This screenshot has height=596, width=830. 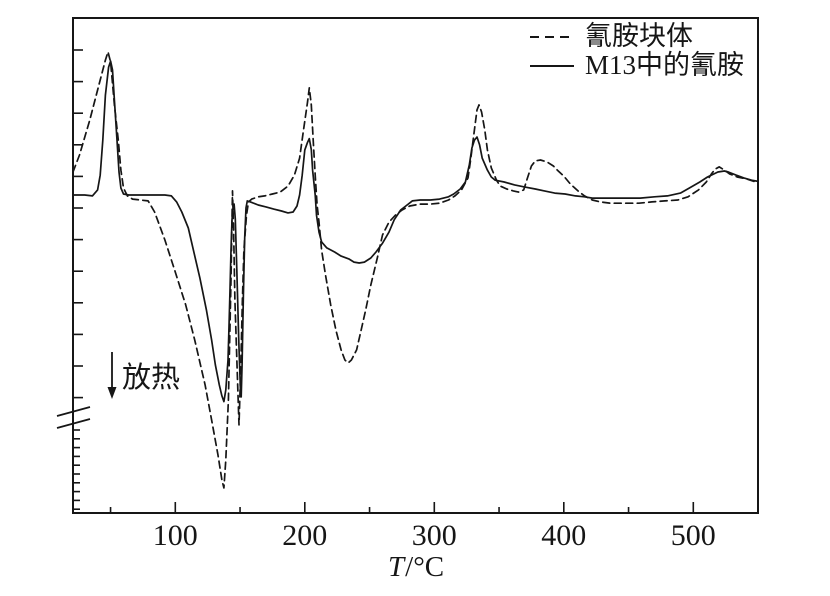 I want to click on x-axis-title: T/°C, so click(x=416, y=567).